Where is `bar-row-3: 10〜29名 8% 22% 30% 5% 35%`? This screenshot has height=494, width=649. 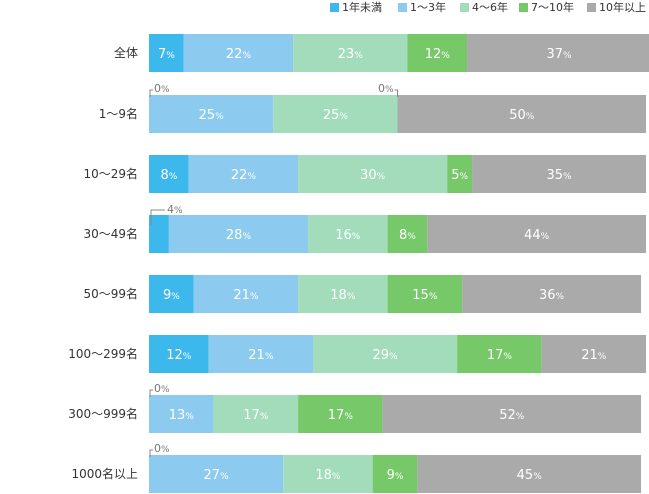 bar-row-3: 10〜29名 8% 22% 30% 5% 35% is located at coordinates (364, 174).